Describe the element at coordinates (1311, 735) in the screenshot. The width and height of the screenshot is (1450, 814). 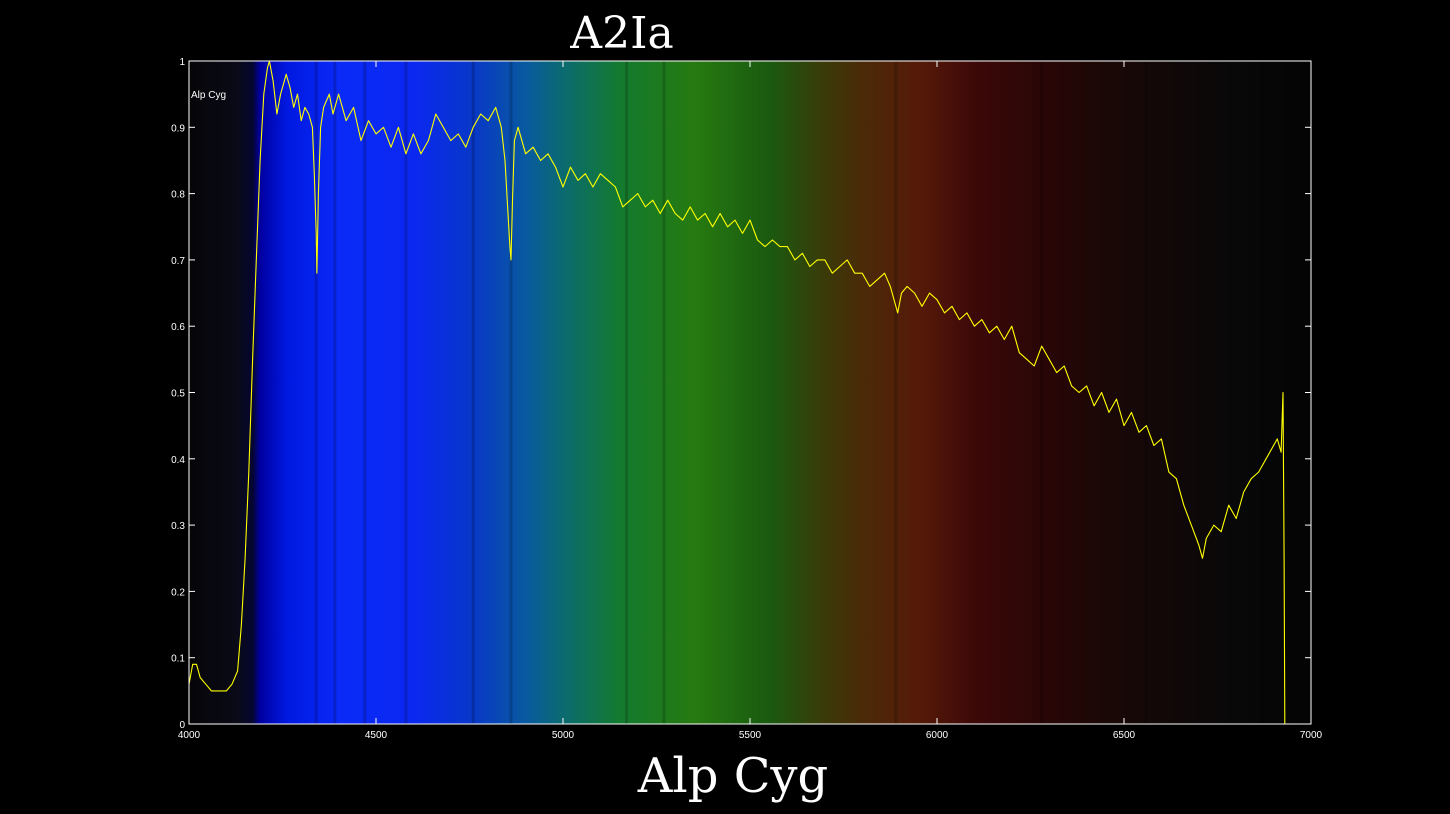
I see `x-tick-label-6: 7000` at that location.